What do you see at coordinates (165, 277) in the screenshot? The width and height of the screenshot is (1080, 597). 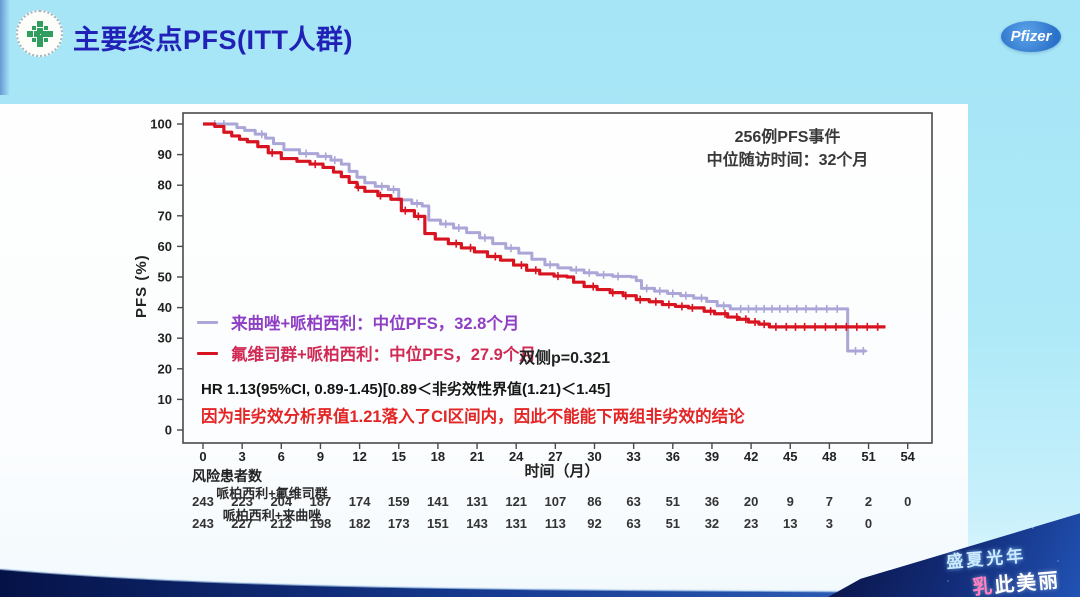 I see `y-tick-label: 50` at bounding box center [165, 277].